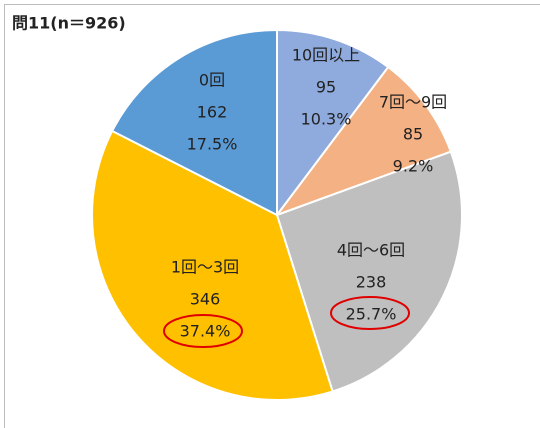 This screenshot has width=540, height=428. Describe the element at coordinates (413, 102) in the screenshot. I see `slice-category-label: 7回～9回` at that location.